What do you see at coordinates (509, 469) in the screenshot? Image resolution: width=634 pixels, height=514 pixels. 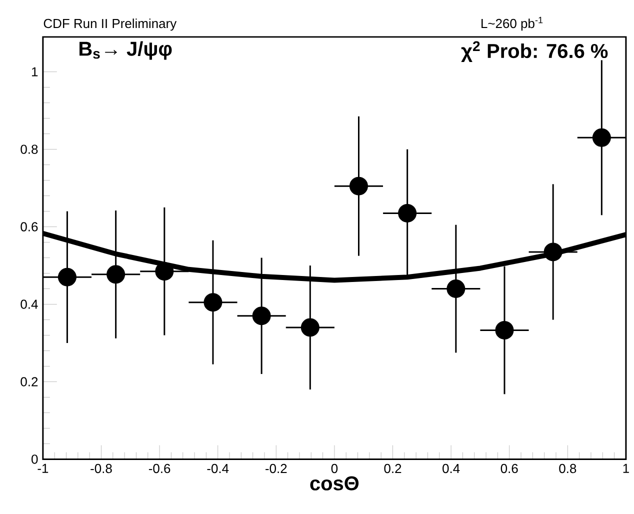 I see `x-tick-label: 0.6` at bounding box center [509, 469].